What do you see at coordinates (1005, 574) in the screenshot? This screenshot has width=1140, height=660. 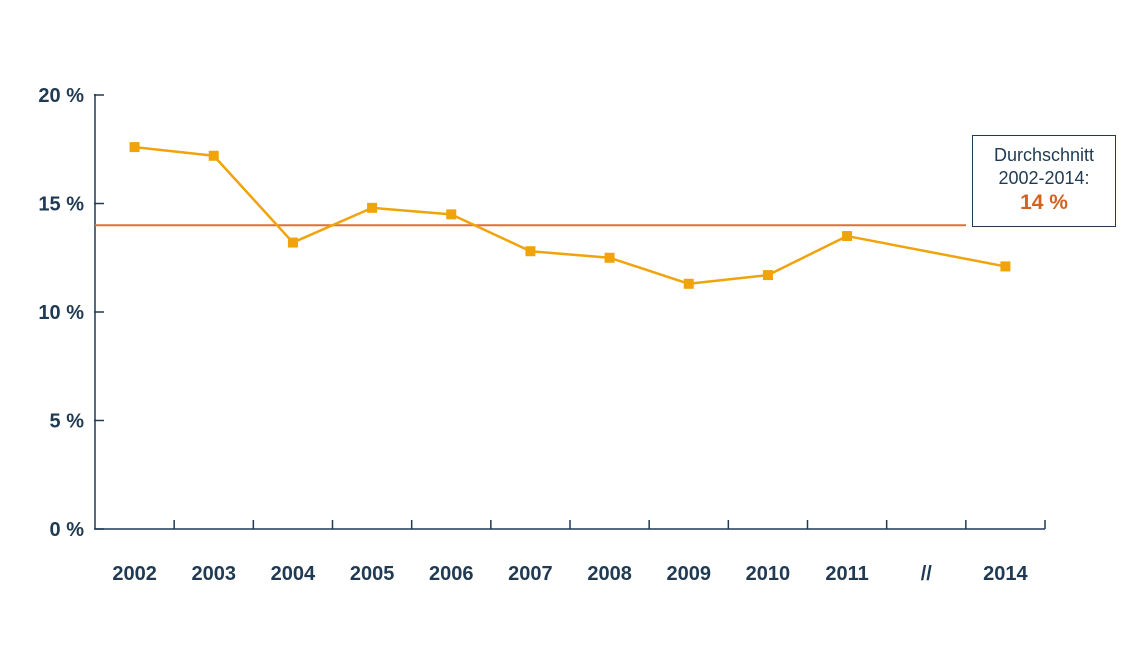 I see `x-tick-label: 2014` at bounding box center [1005, 574].